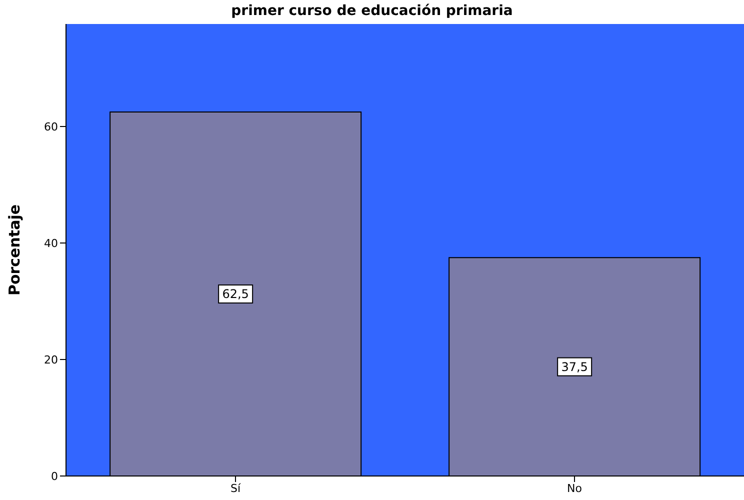  I want to click on y-tick-label: 40, so click(51, 243).